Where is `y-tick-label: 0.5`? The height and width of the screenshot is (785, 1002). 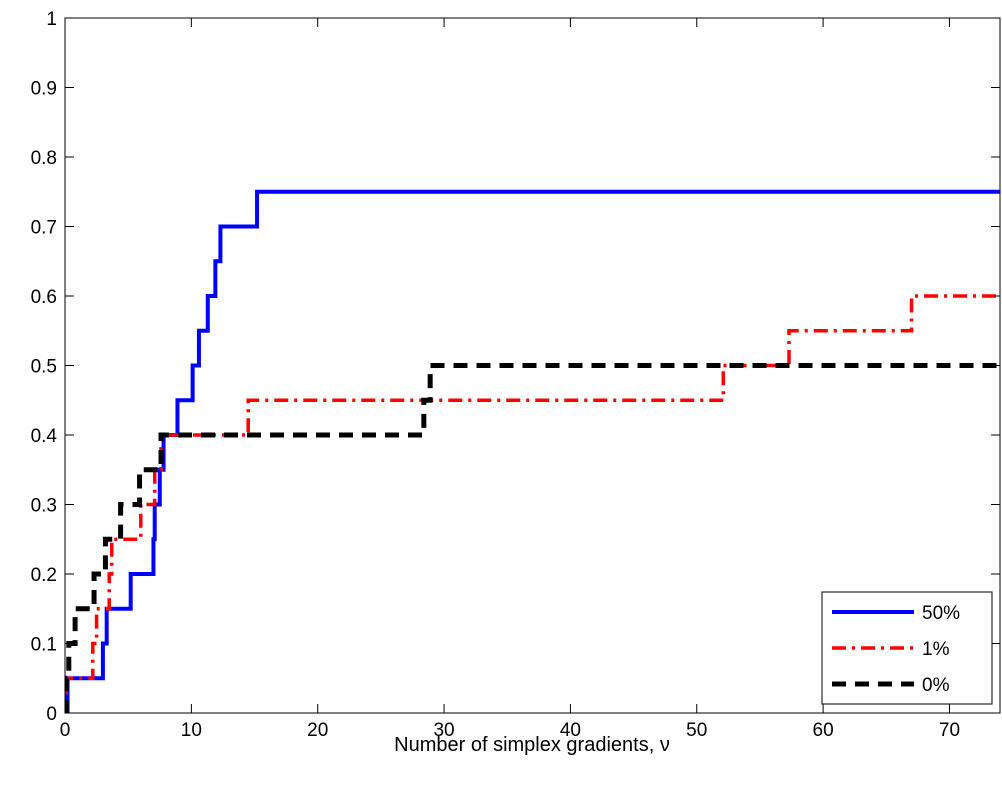
y-tick-label: 0.5 is located at coordinates (44, 367).